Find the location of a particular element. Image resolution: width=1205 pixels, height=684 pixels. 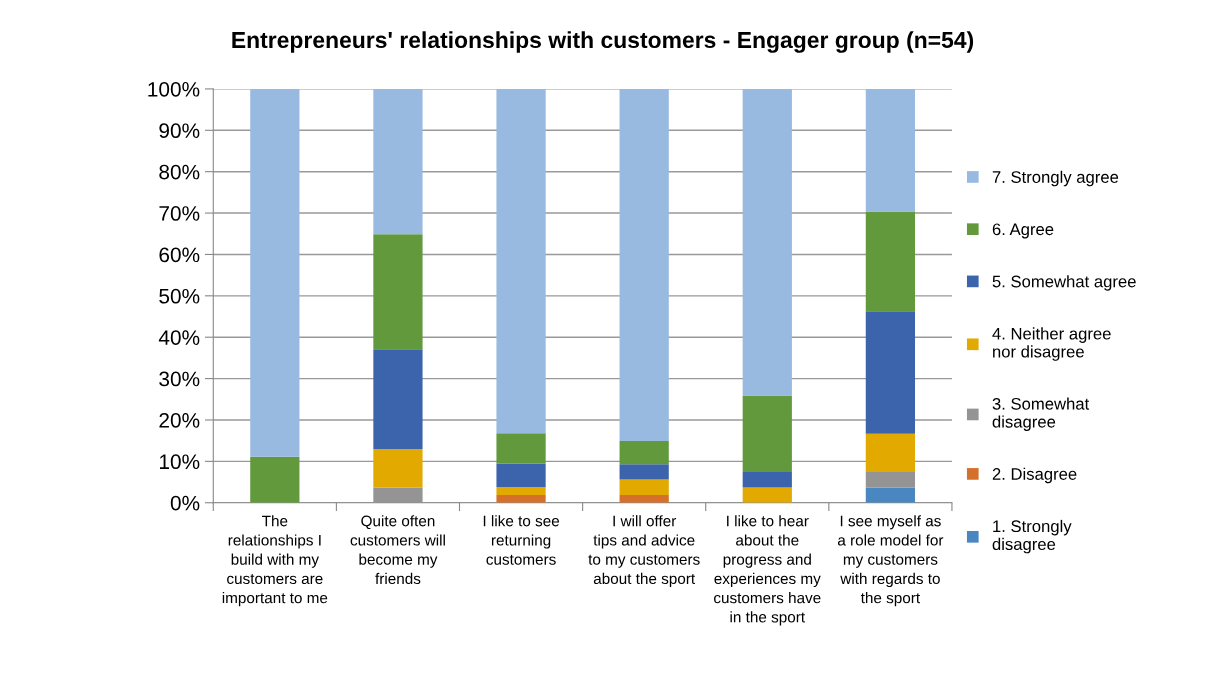

y-tick-label: 60% is located at coordinates (179, 255).